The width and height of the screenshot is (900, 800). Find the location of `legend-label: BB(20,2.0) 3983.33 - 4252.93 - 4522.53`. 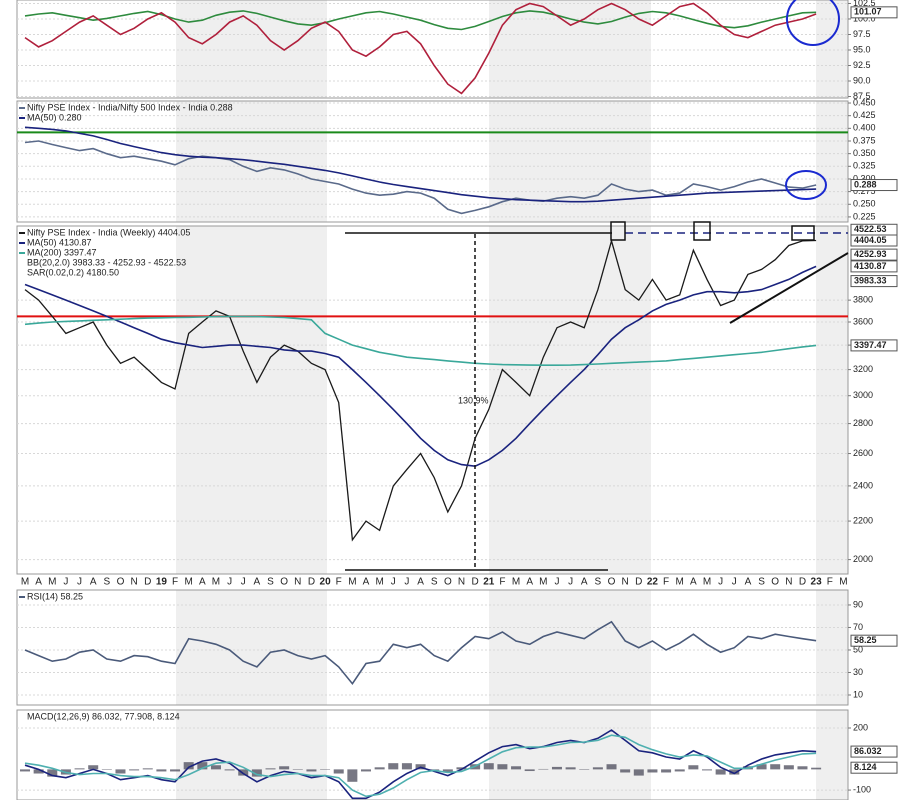

legend-label: BB(20,2.0) 3983.33 - 4252.93 - 4522.53 is located at coordinates (106, 262).